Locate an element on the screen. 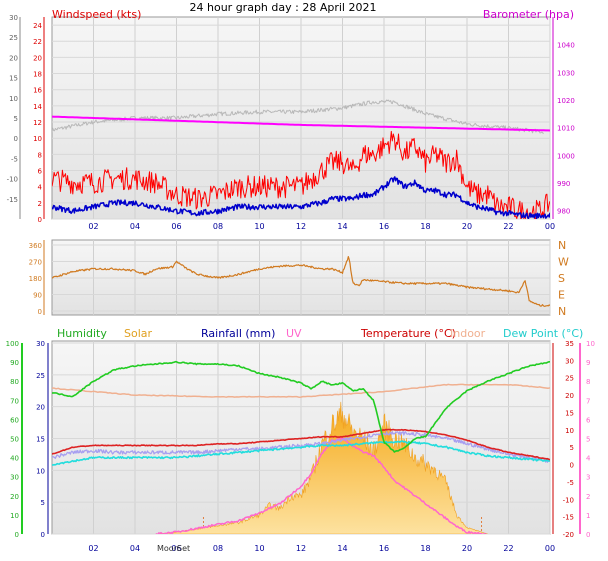  temp-x-tick-10: 10 is located at coordinates (259, 548).